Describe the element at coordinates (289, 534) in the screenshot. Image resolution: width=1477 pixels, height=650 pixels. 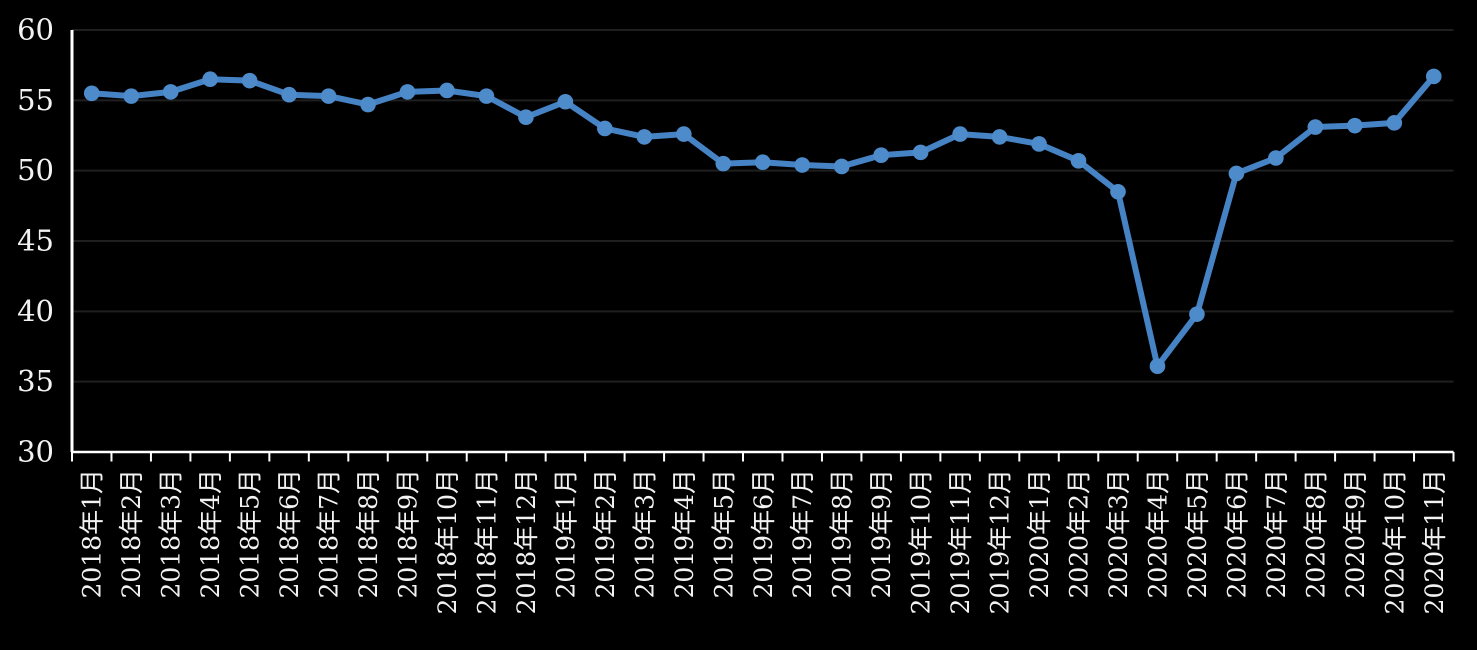
I see `x-tick-label: 2018年6月` at that location.